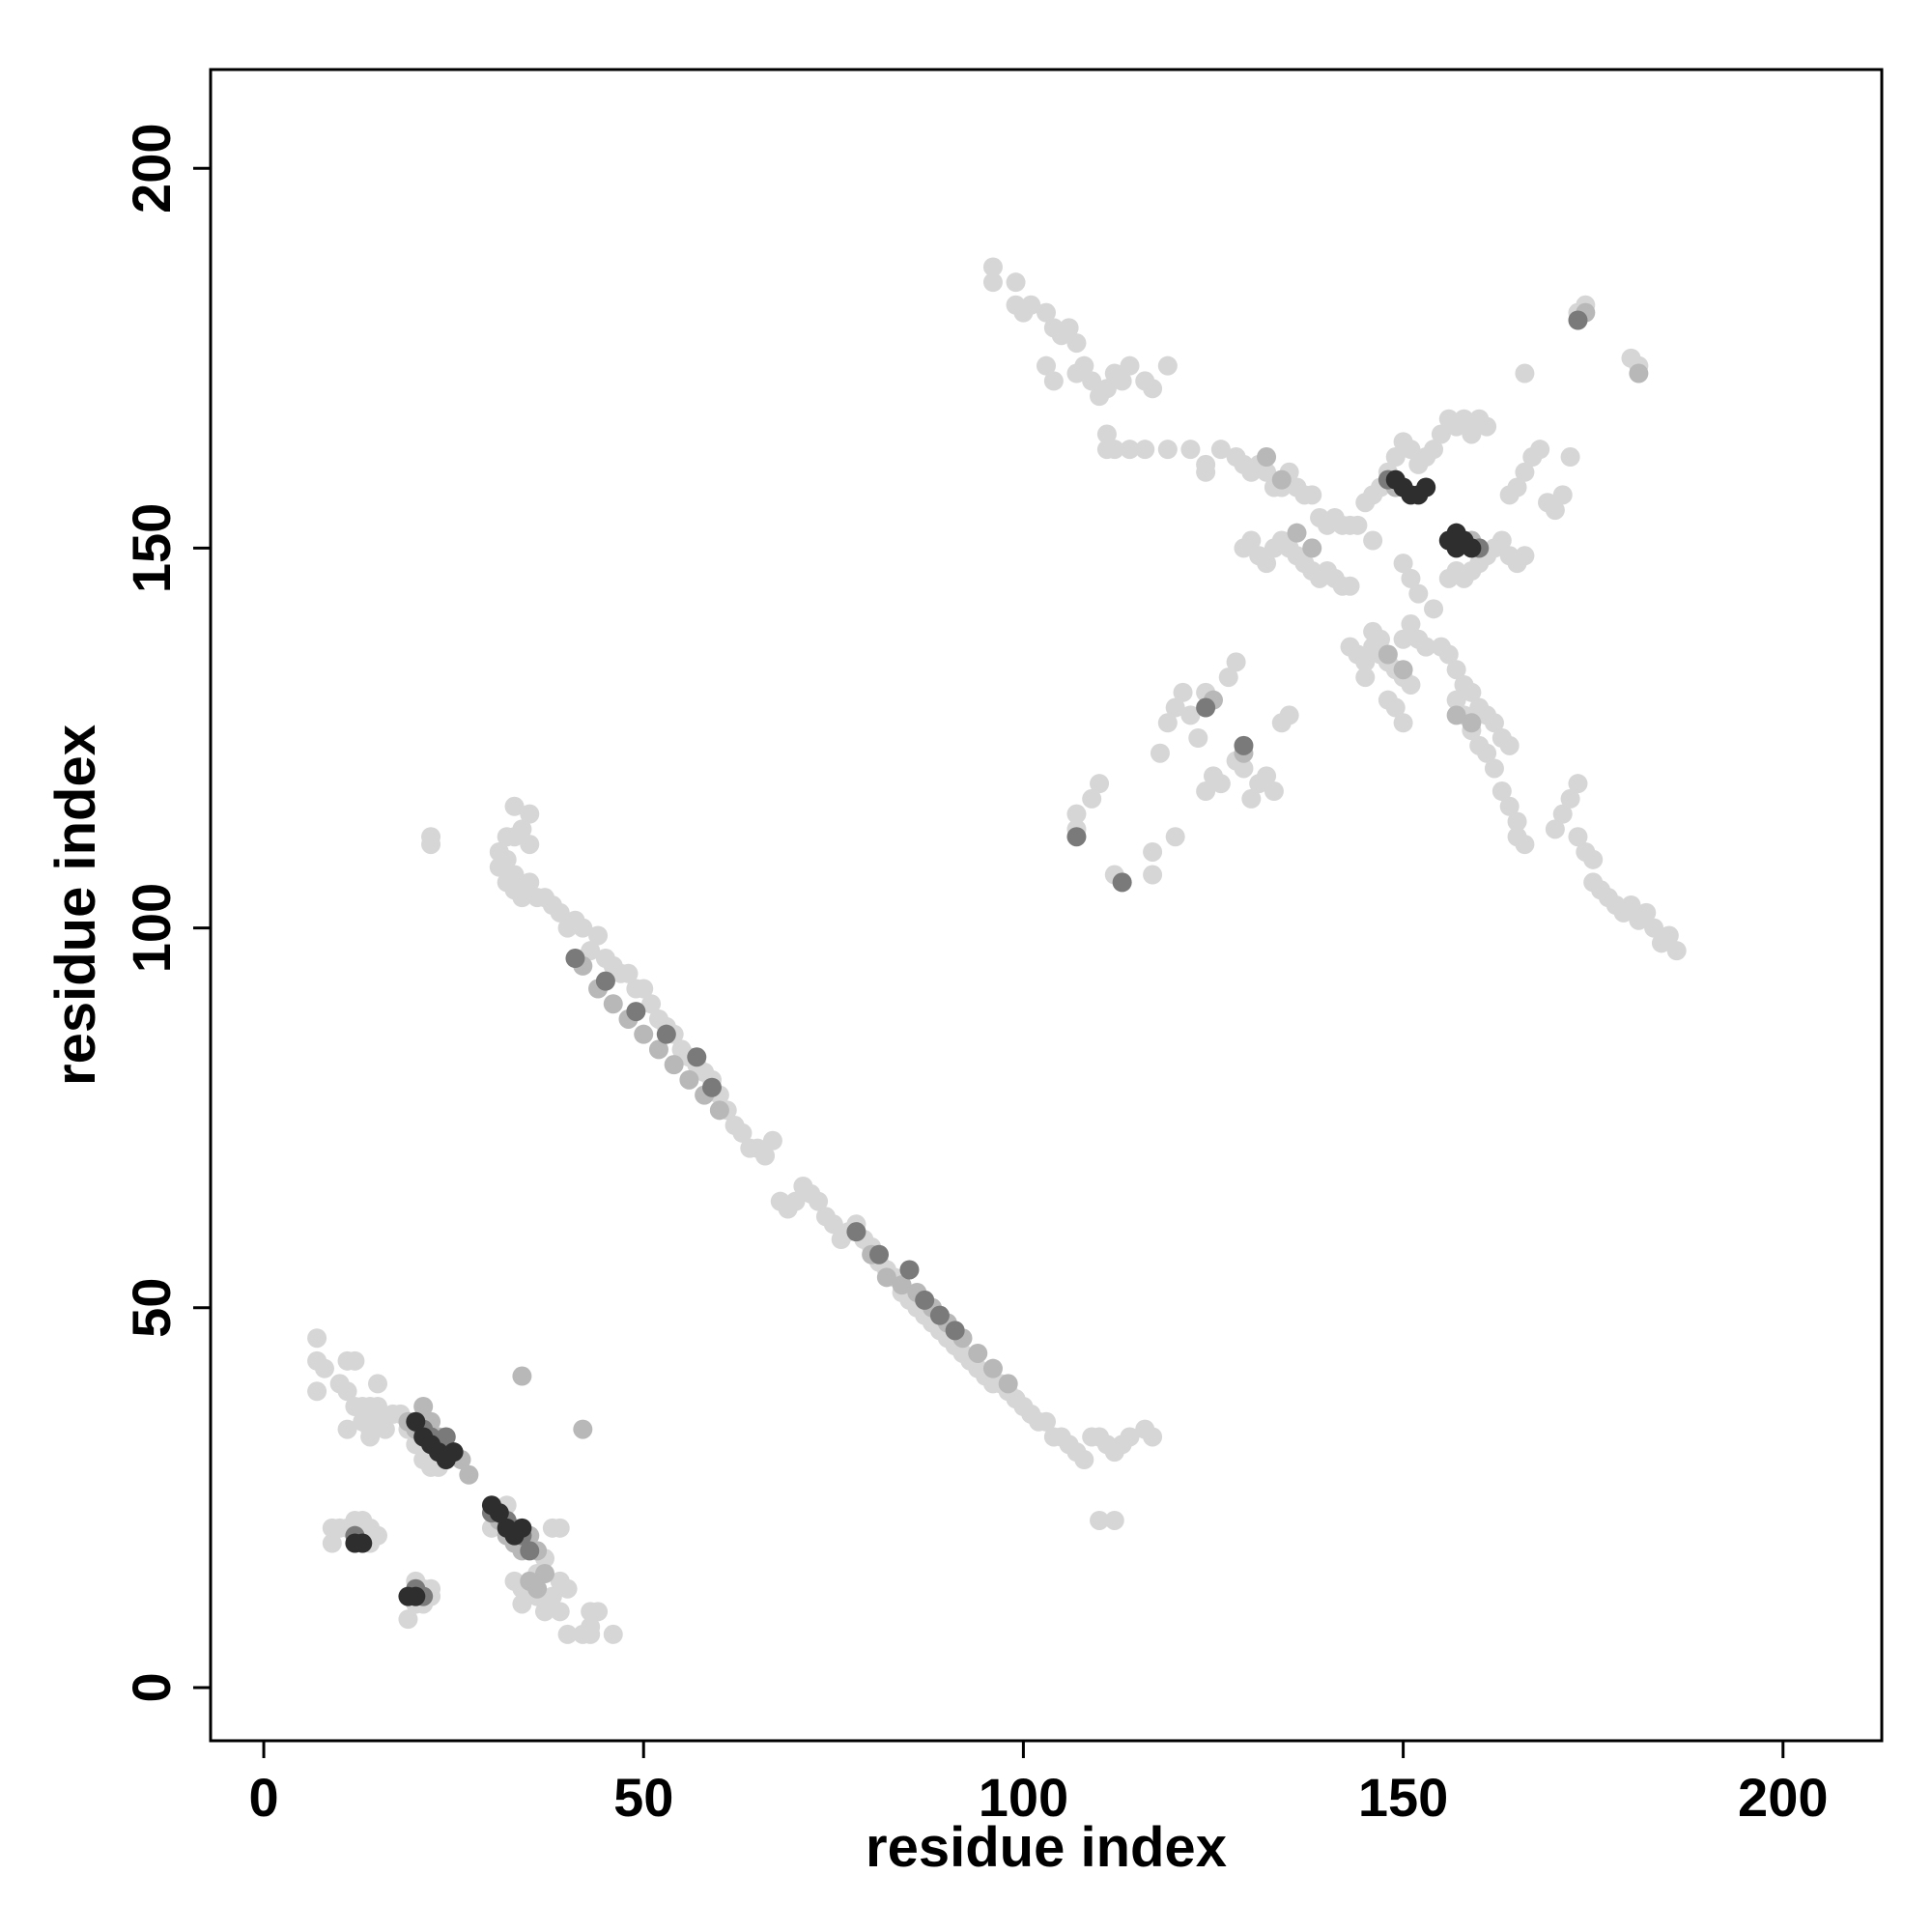 This screenshot has height=1932, width=1932. I want to click on y-tick-label: 200, so click(151, 168).